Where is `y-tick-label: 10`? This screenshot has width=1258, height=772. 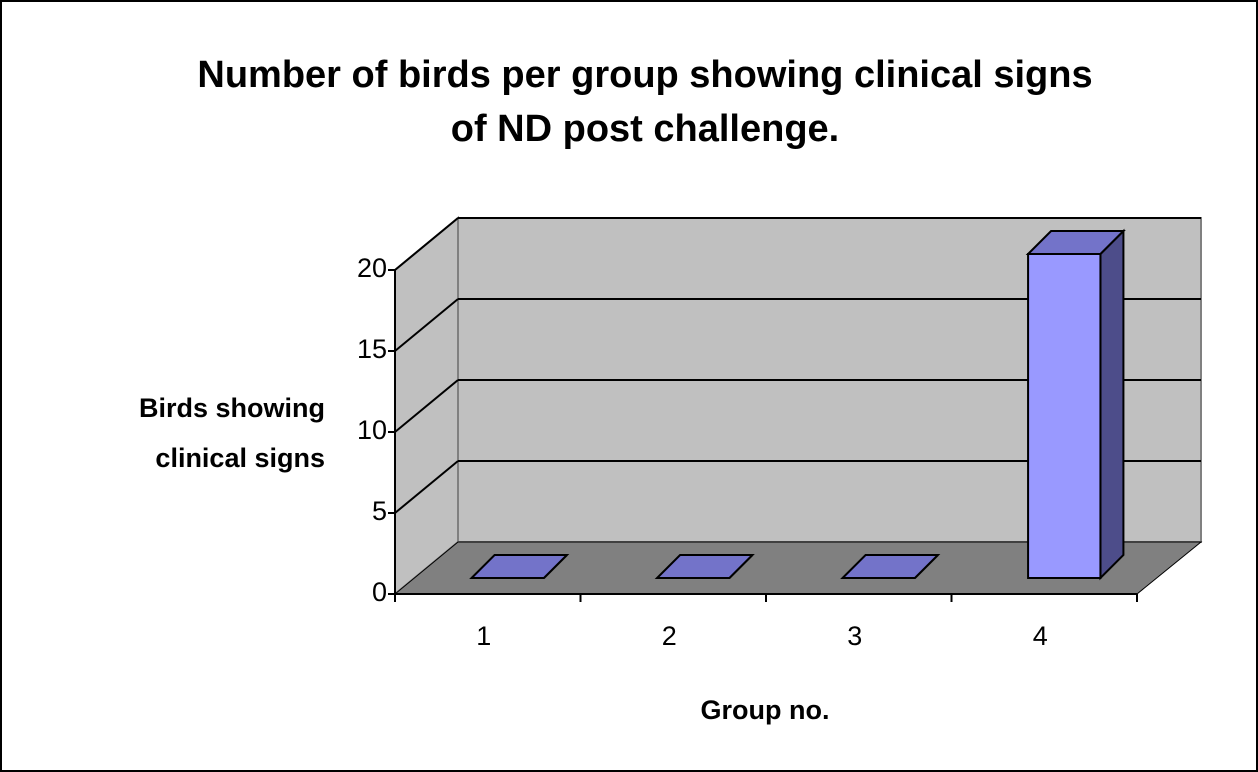
y-tick-label: 10 is located at coordinates (372, 430).